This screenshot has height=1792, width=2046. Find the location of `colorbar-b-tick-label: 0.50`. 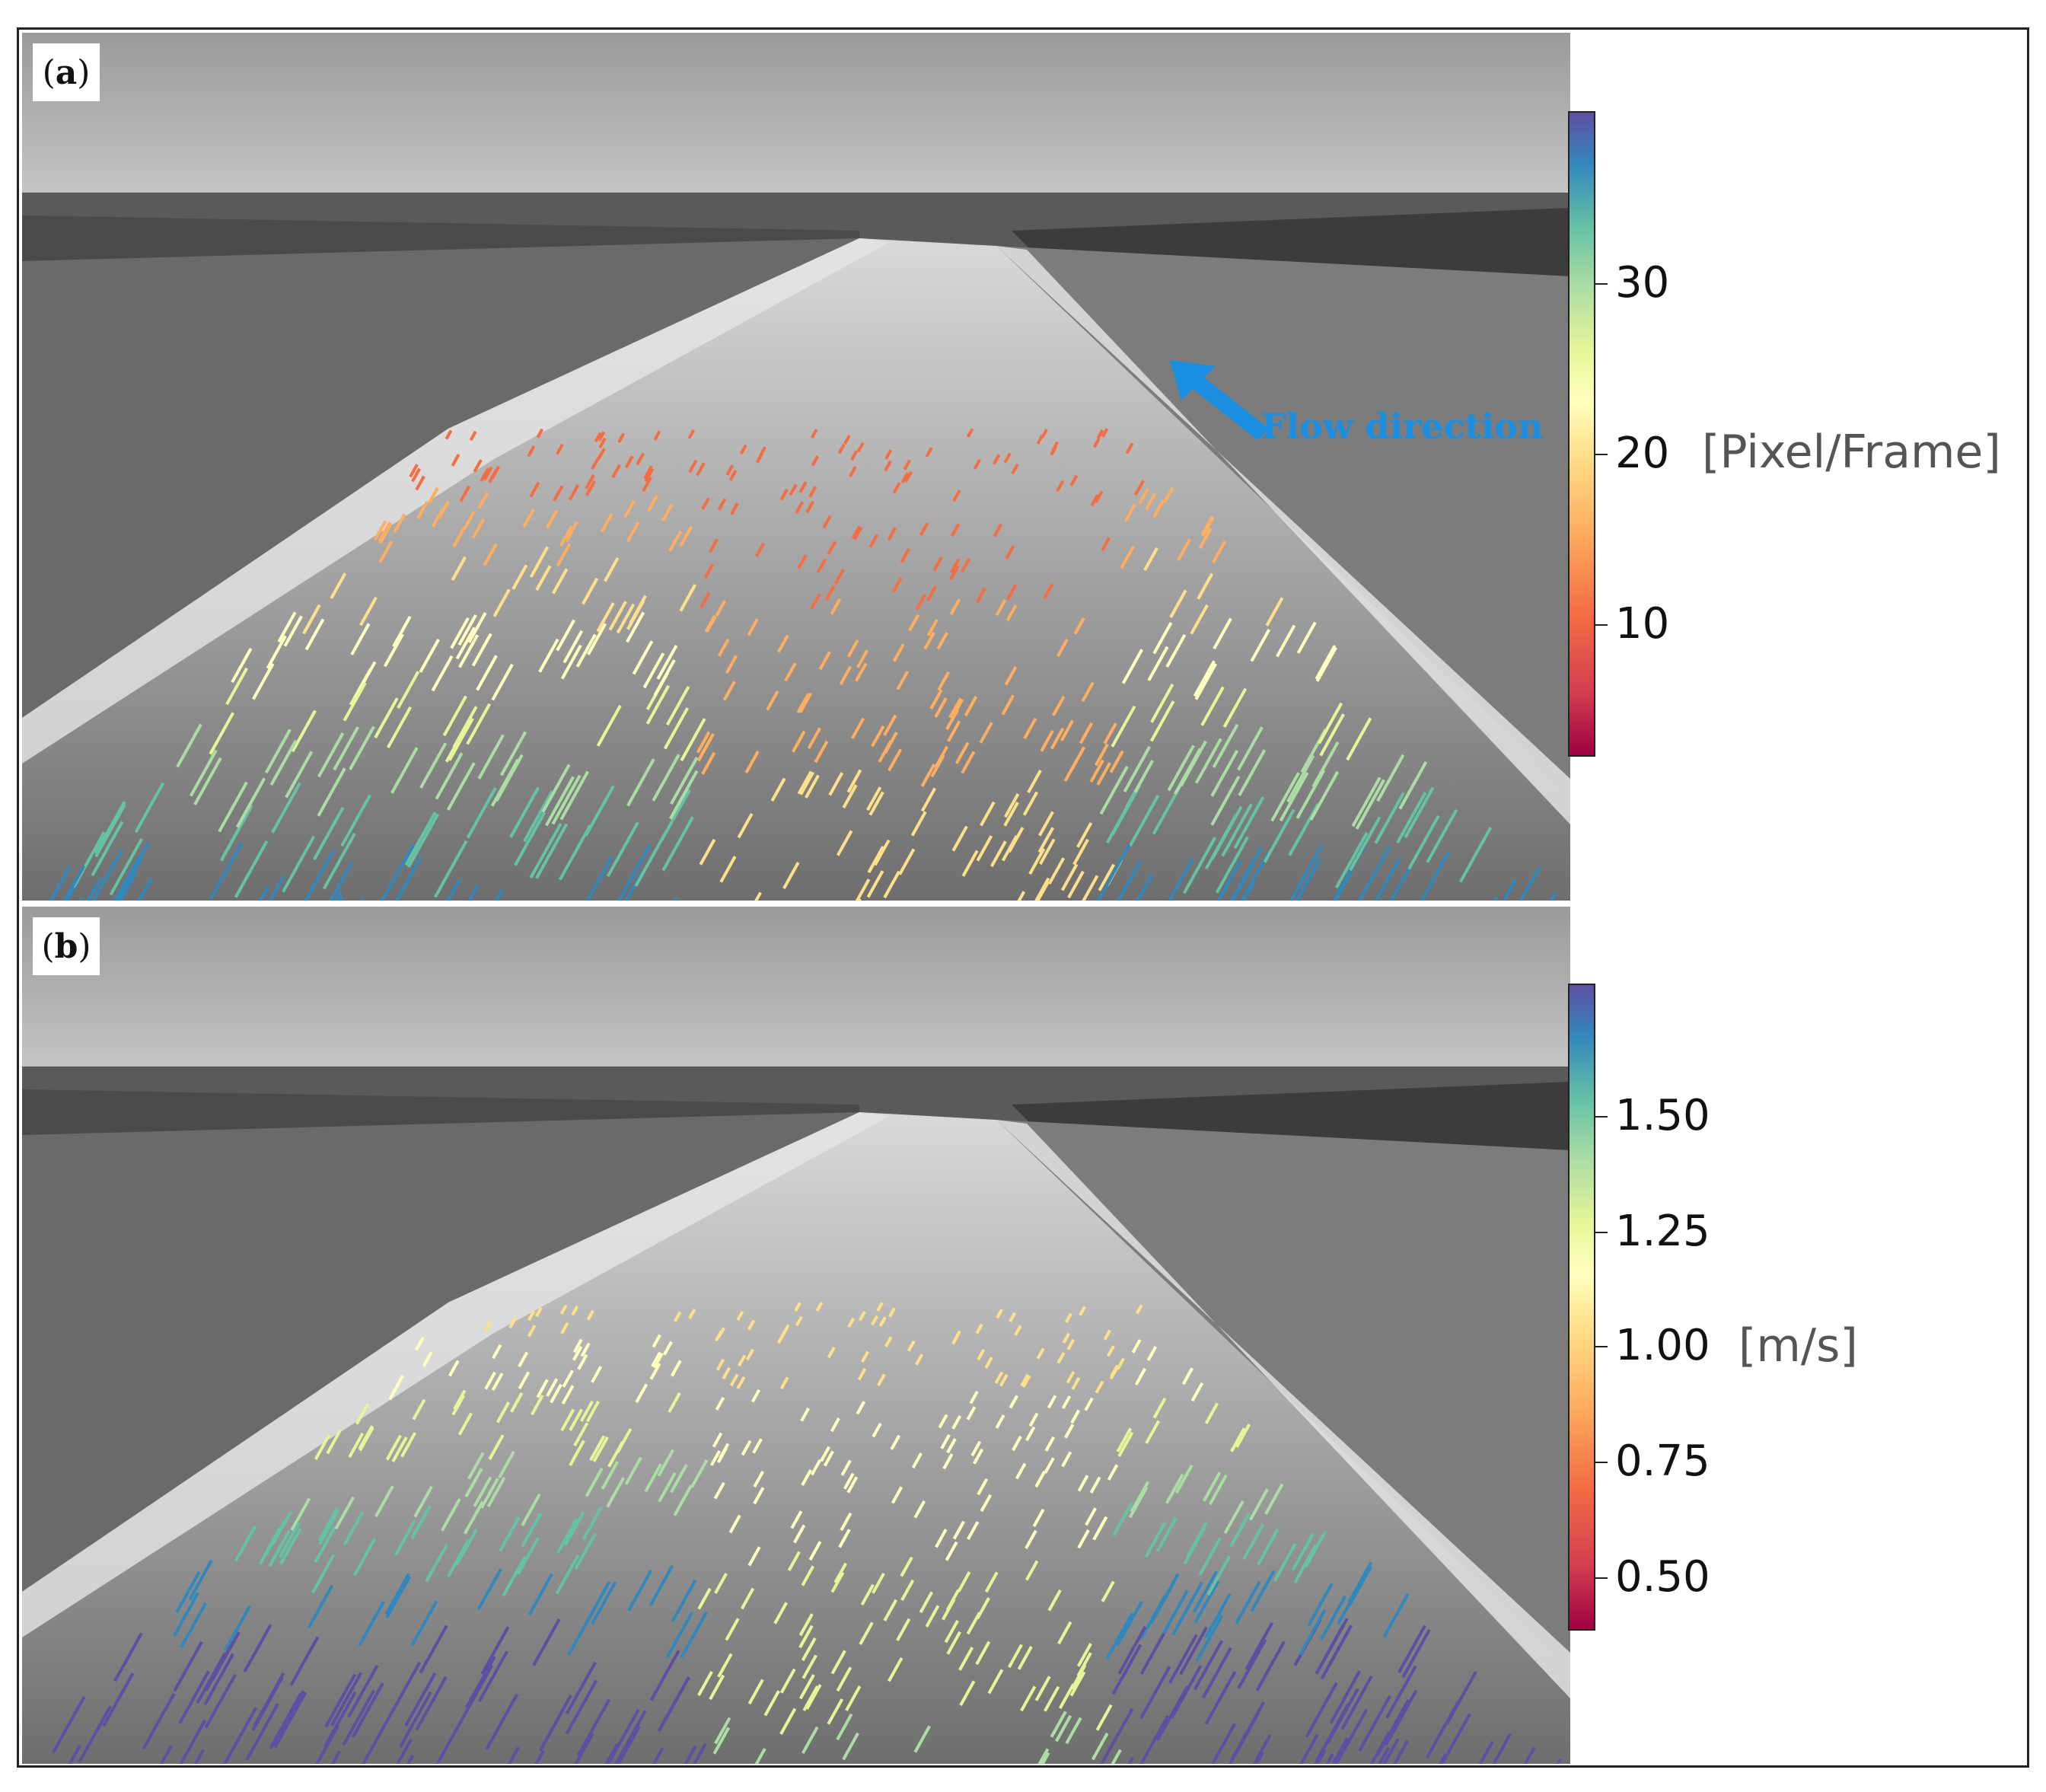

colorbar-b-tick-label: 0.50 is located at coordinates (1662, 1577).